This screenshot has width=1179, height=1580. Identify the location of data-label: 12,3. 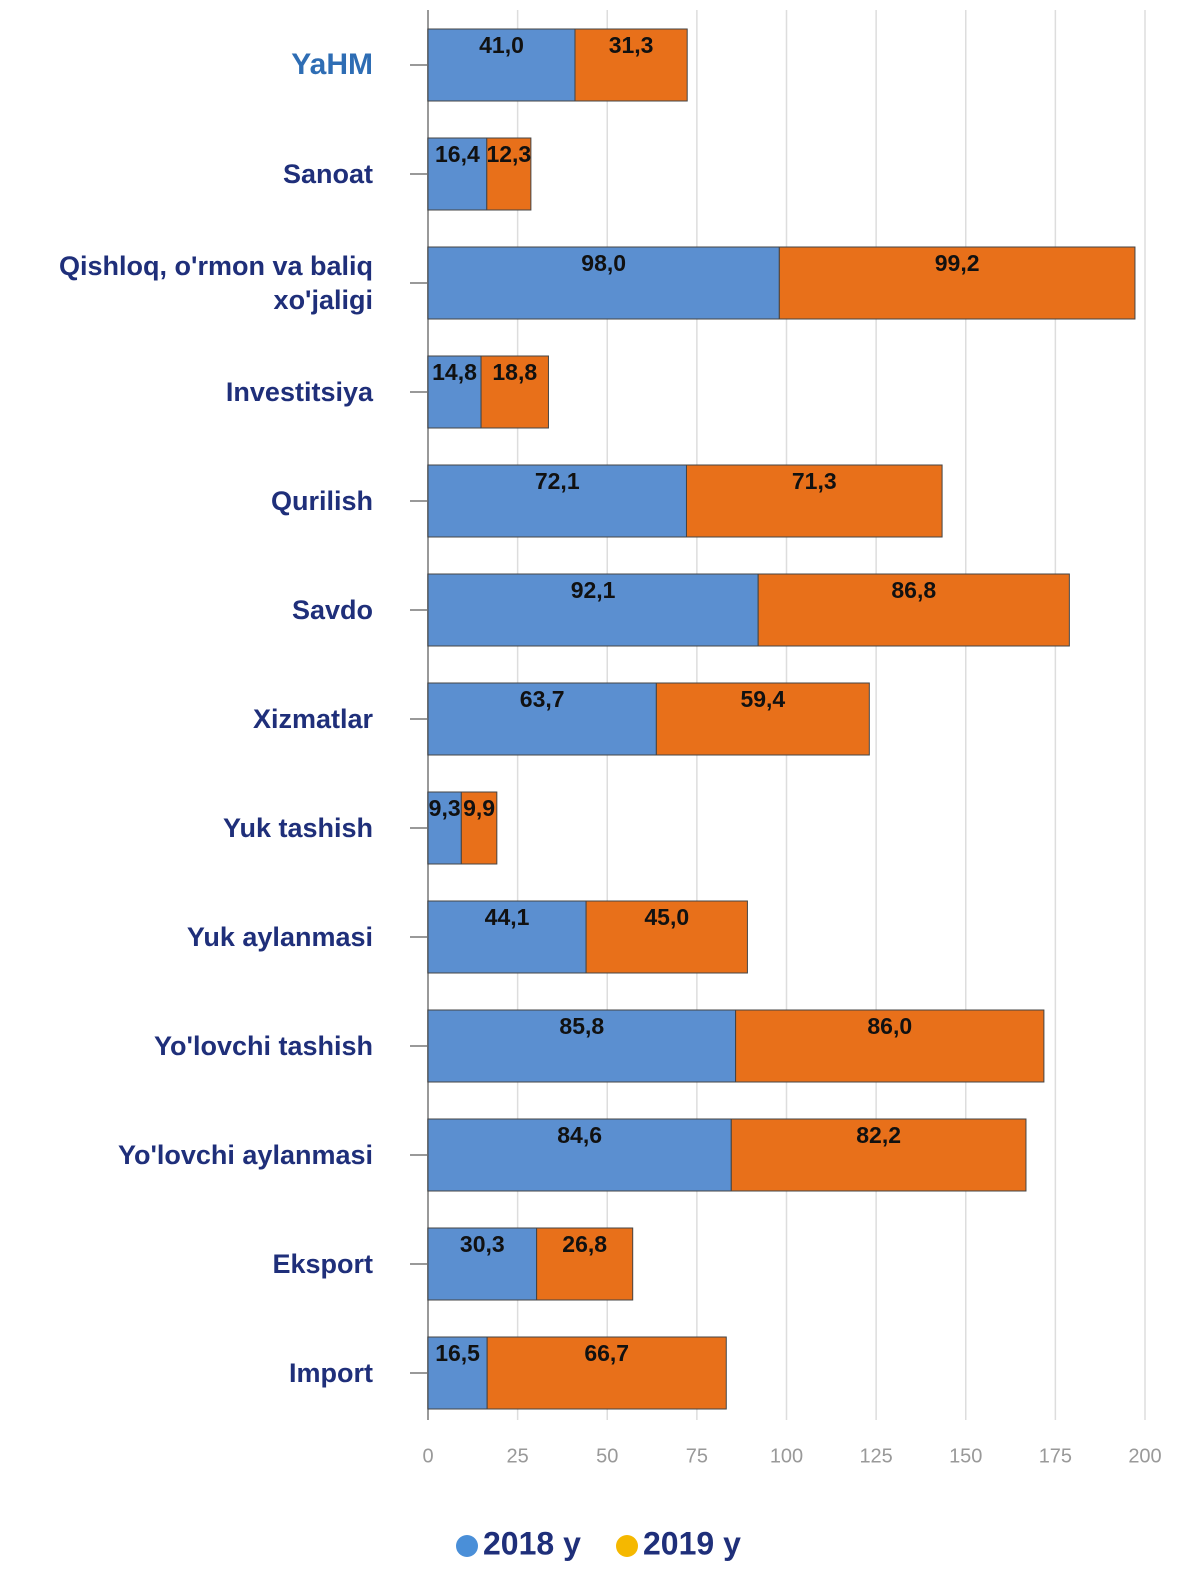
(508, 154).